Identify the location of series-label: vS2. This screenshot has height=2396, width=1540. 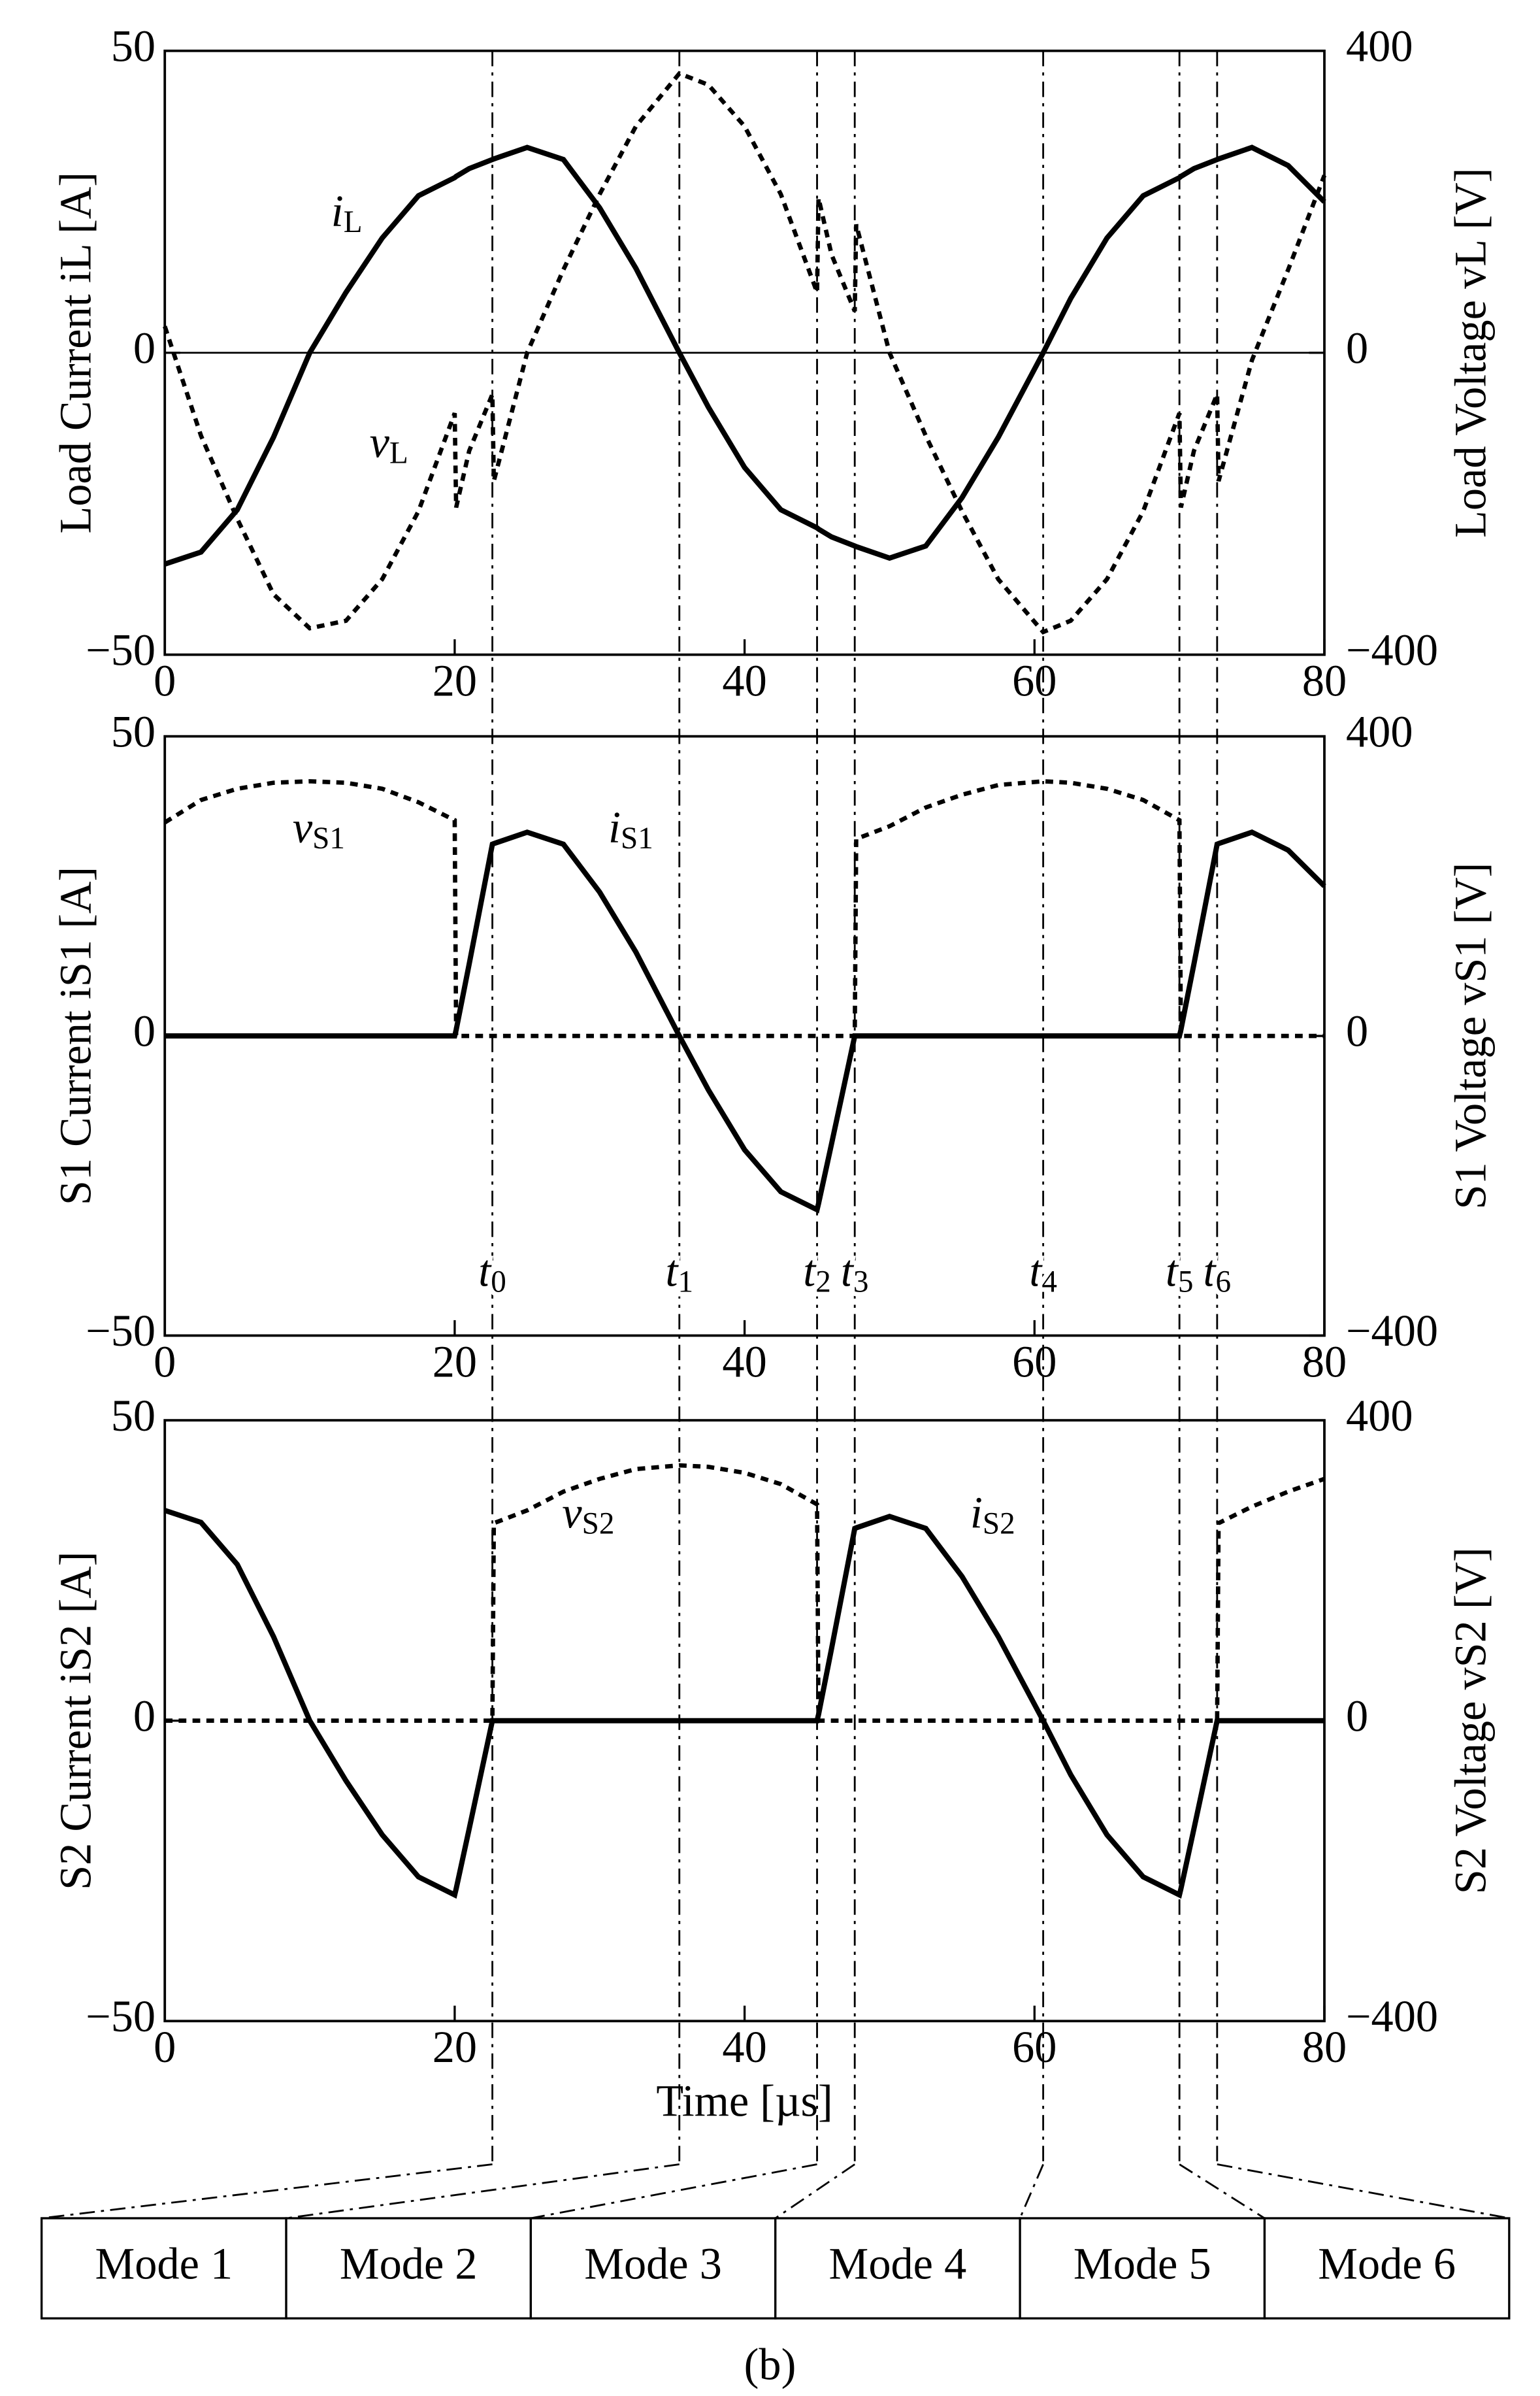
(588, 1514).